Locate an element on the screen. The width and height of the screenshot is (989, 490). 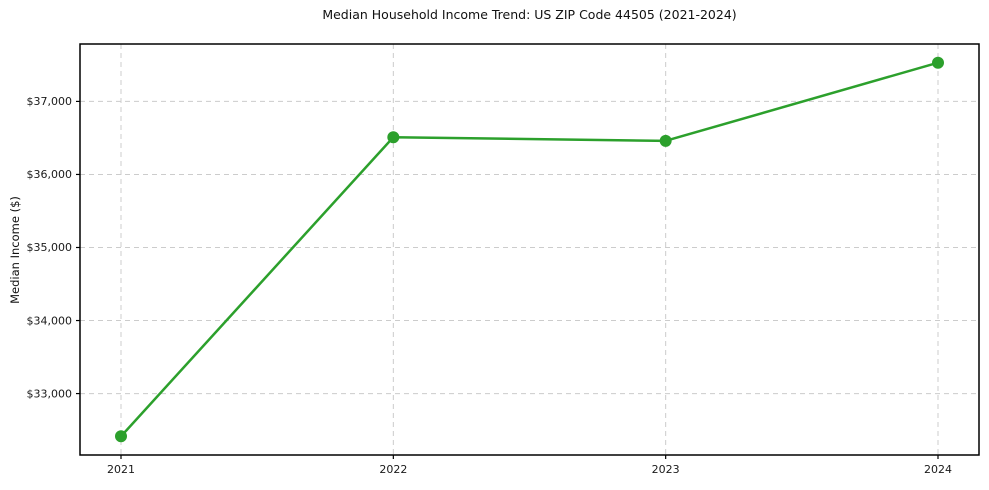
y-tick-label: $36,000 is located at coordinates (50, 174).